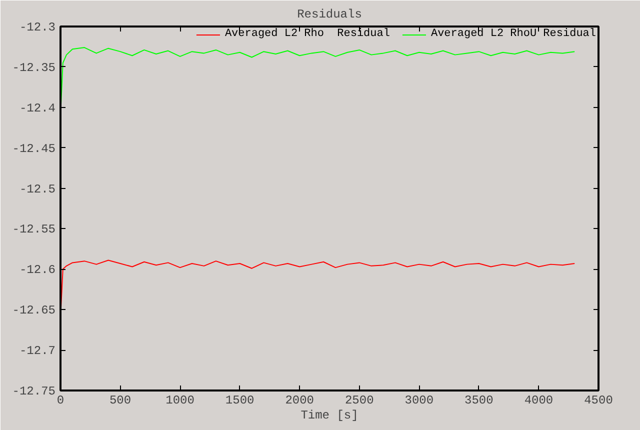 The image size is (640, 430). I want to click on y-tick-label: -12.6, so click(37, 270).